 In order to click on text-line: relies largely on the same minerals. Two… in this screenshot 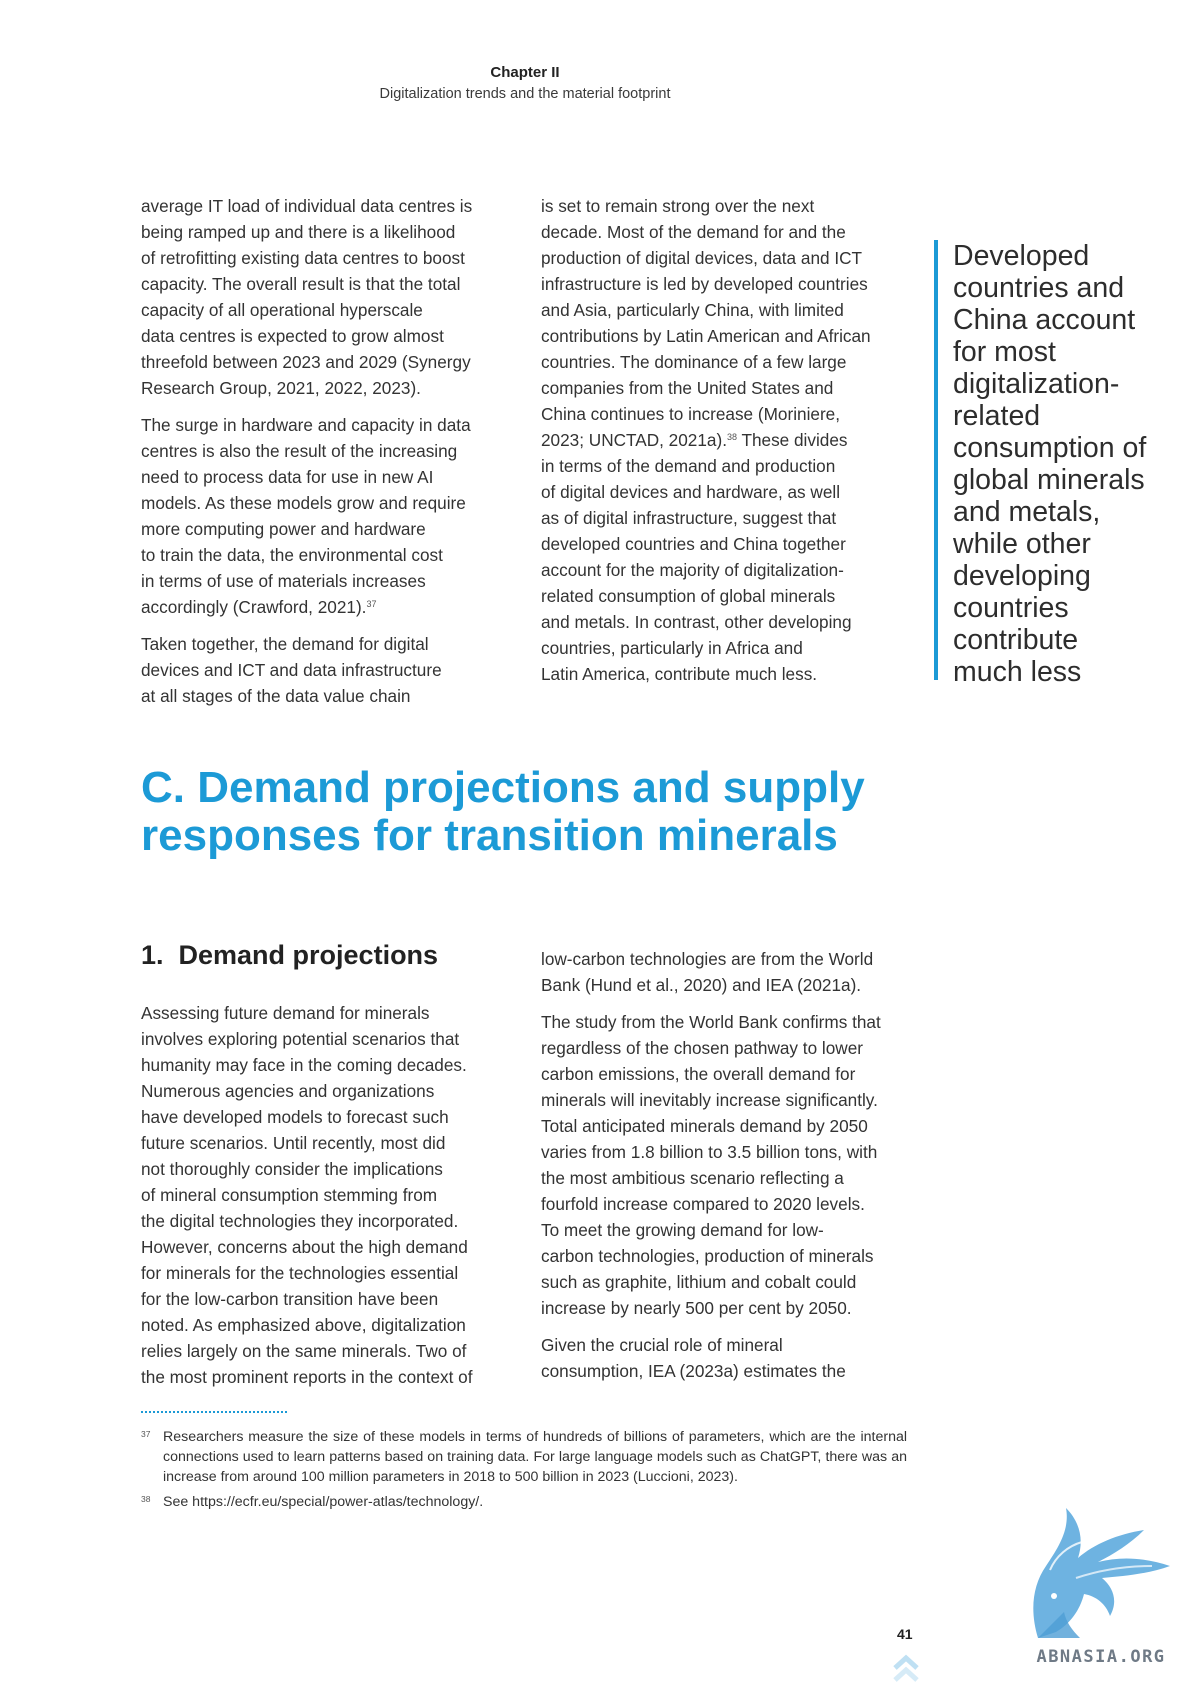, I will do `click(307, 1351)`.